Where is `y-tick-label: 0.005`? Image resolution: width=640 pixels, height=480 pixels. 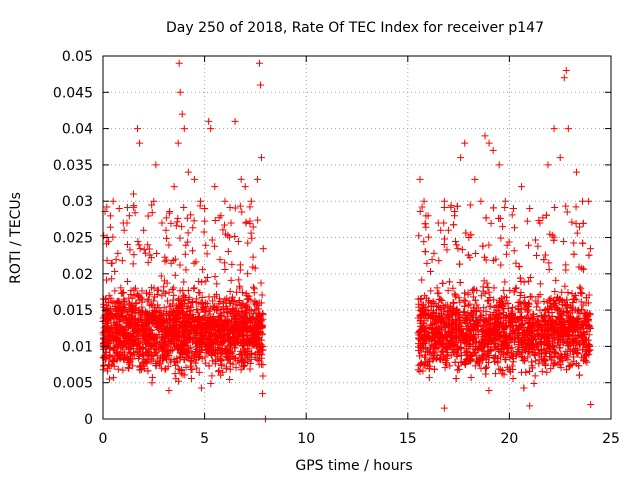 y-tick-label: 0.005 is located at coordinates (73, 384).